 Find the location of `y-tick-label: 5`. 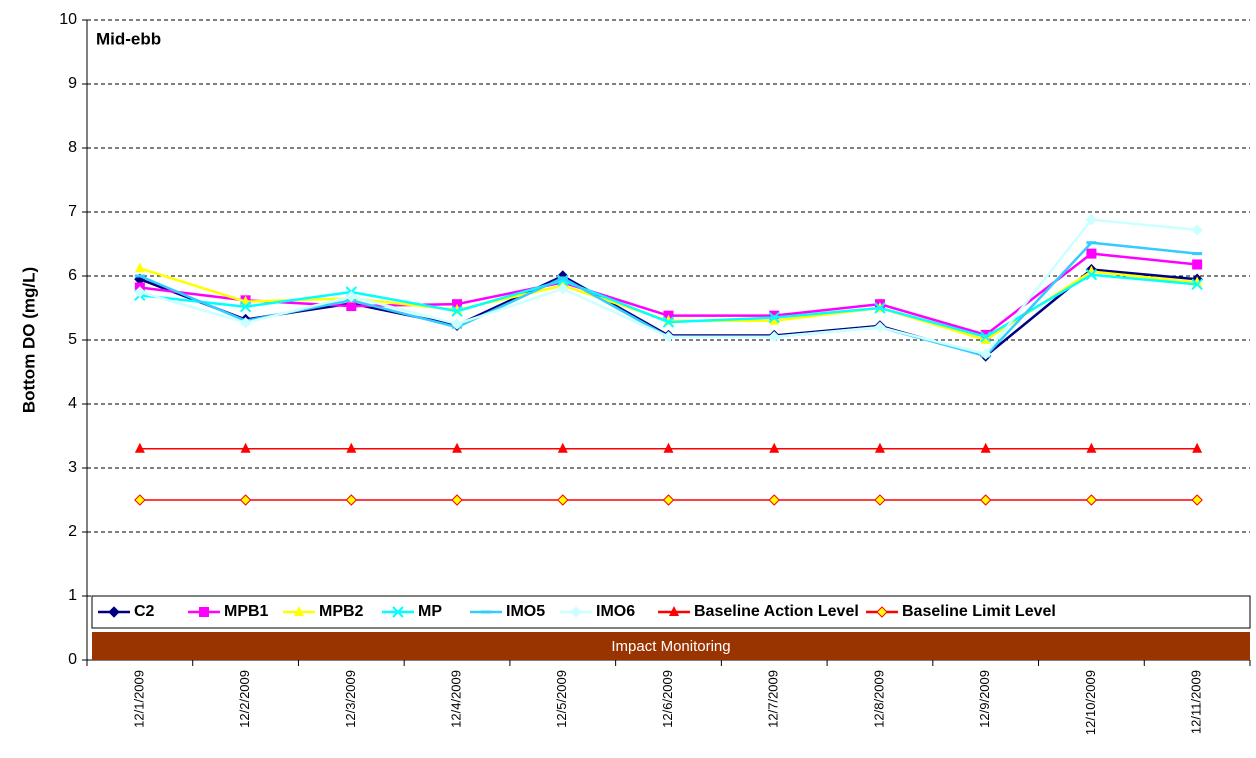

y-tick-label: 5 is located at coordinates (72, 339).